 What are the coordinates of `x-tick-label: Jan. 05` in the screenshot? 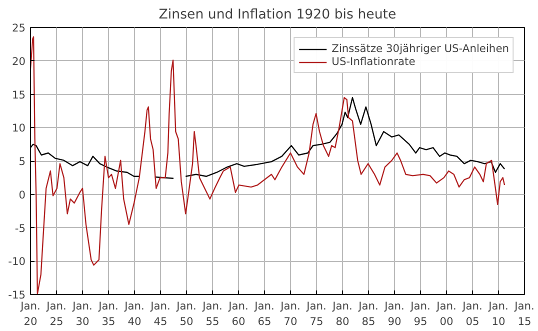 It's located at (472, 314).